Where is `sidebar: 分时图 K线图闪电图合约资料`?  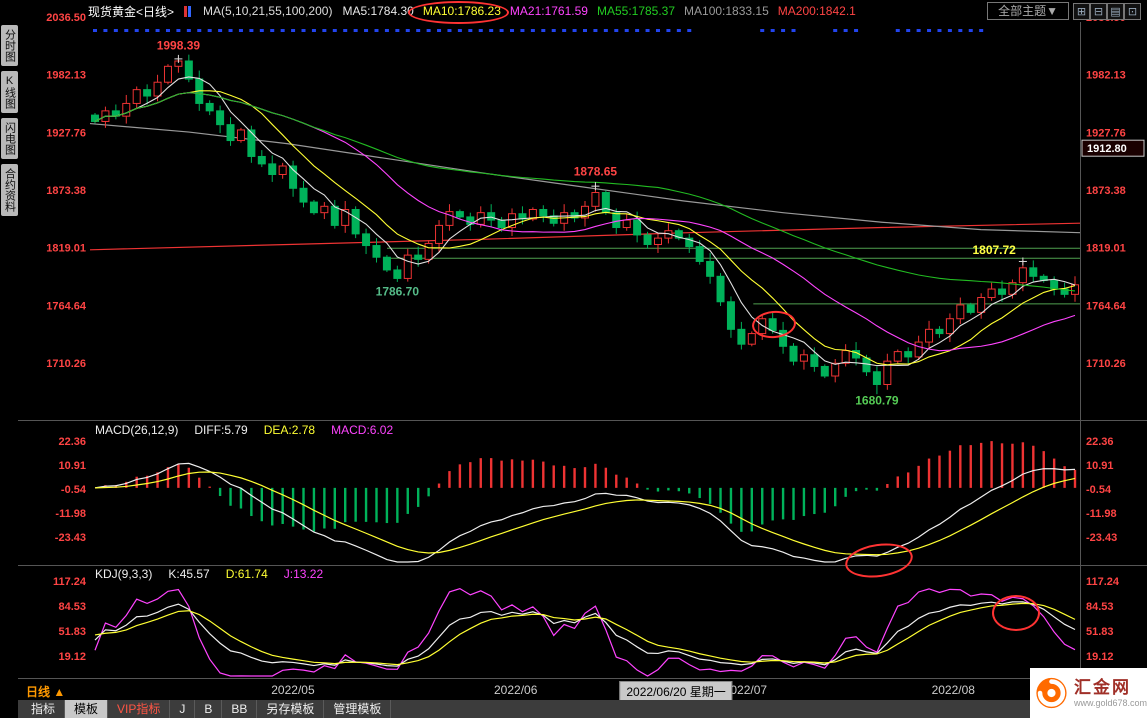
sidebar: 分时图 K线图闪电图合约资料 is located at coordinates (9, 370).